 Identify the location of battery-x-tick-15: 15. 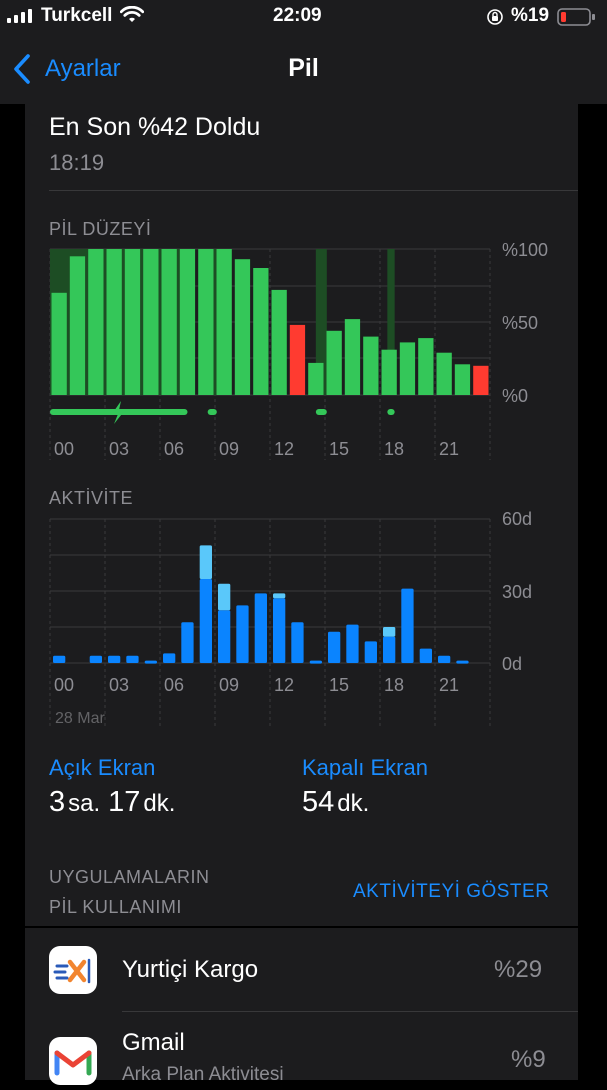
(339, 449).